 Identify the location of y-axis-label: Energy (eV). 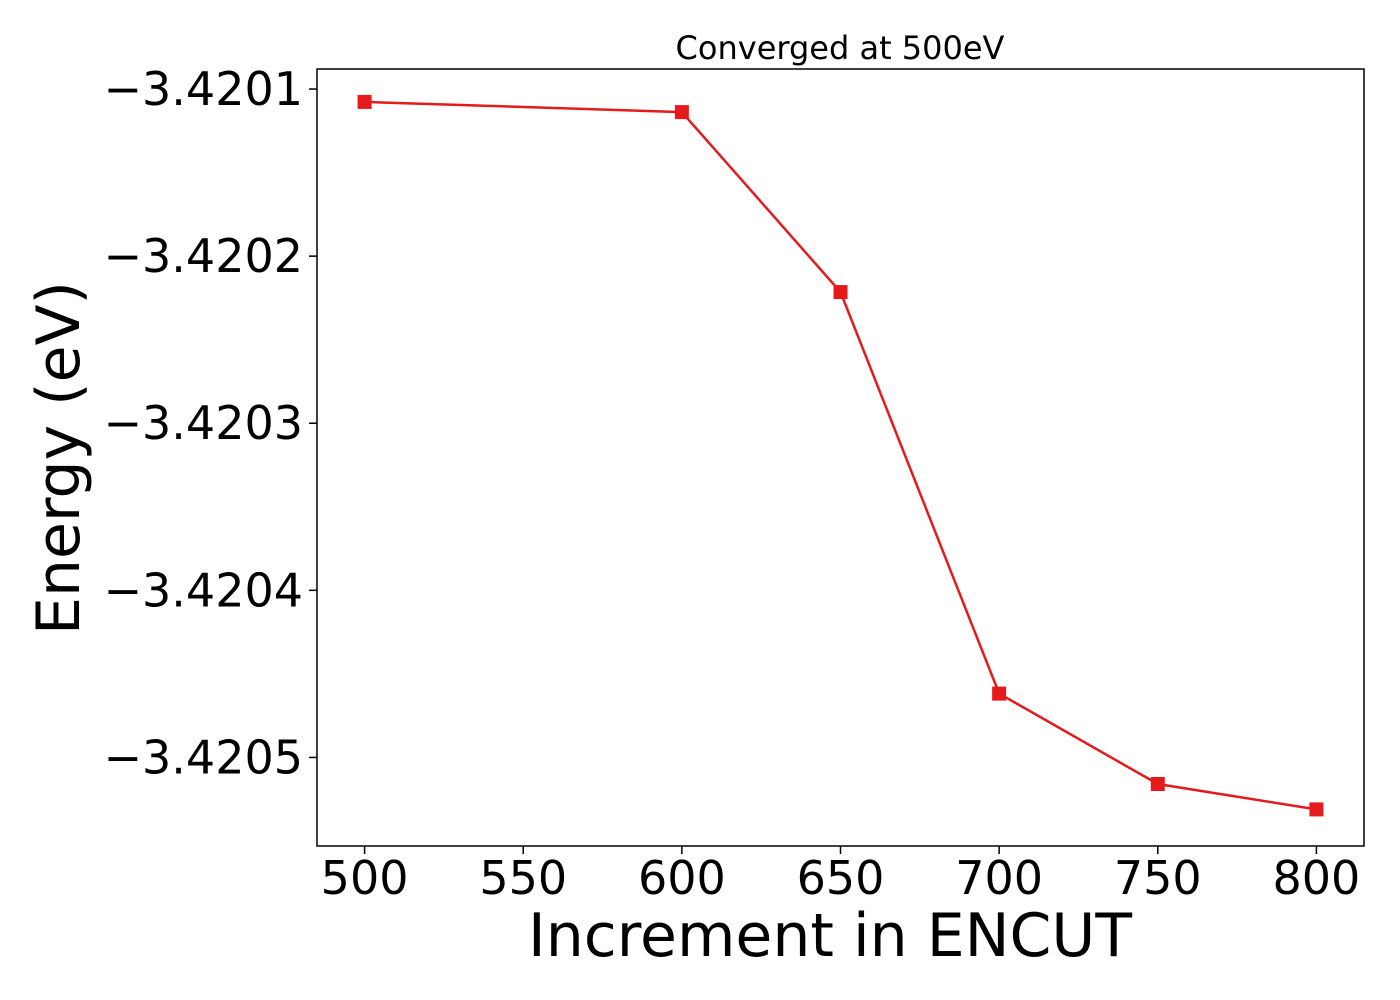
(59, 458).